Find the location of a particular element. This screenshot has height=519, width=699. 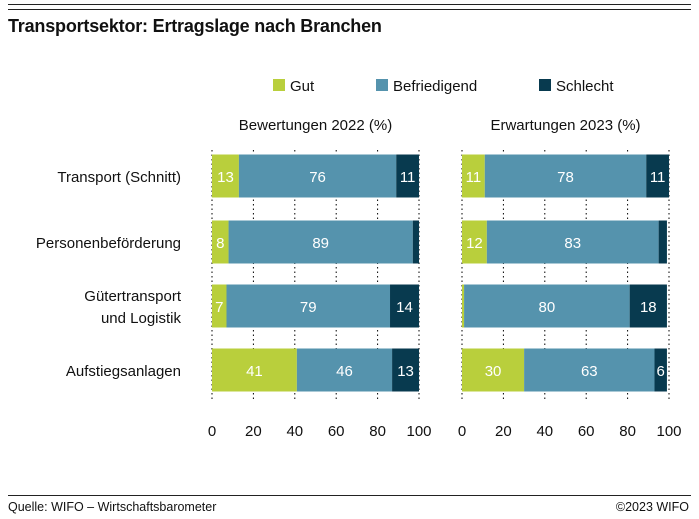

legend-swatch-schlecht is located at coordinates (545, 85).